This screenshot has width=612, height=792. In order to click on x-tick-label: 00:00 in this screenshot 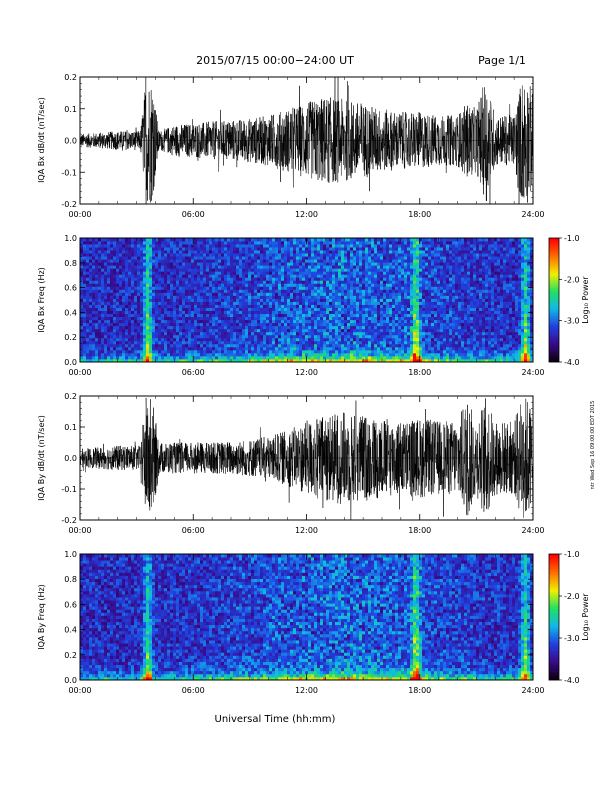, I will do `click(79, 214)`.